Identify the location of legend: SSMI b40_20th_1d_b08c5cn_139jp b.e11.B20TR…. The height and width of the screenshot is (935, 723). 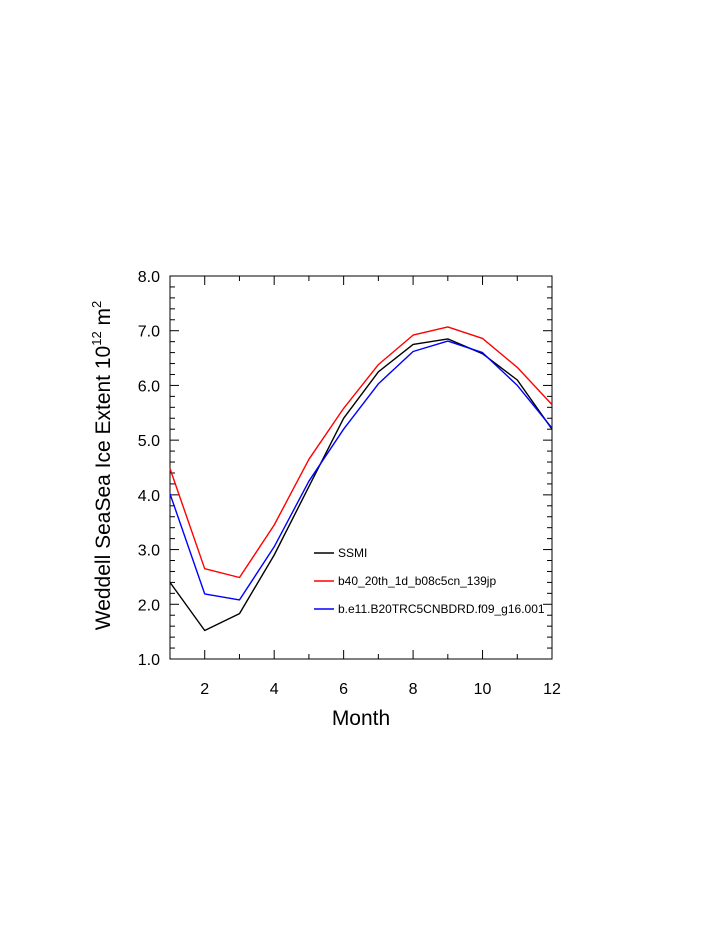
(429, 581).